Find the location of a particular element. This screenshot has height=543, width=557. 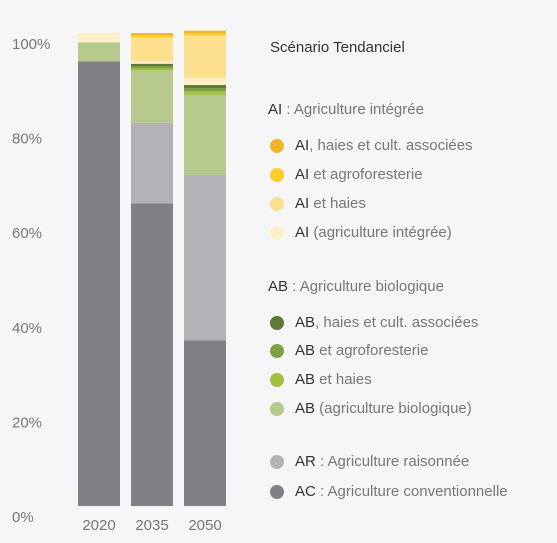

y-tick-label: 80% is located at coordinates (27, 139).